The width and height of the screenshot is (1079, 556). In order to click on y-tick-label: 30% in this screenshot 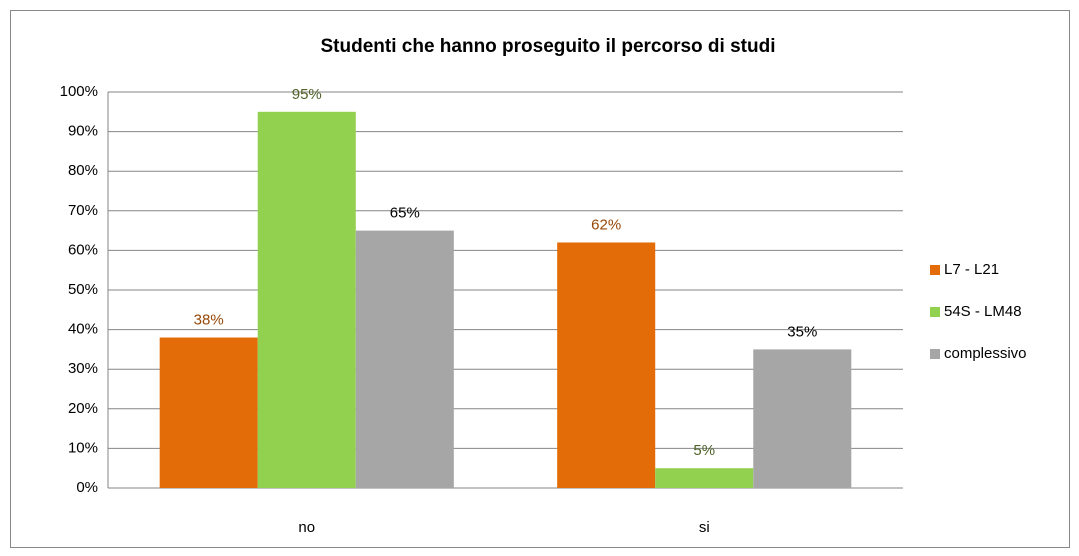, I will do `click(83, 368)`.